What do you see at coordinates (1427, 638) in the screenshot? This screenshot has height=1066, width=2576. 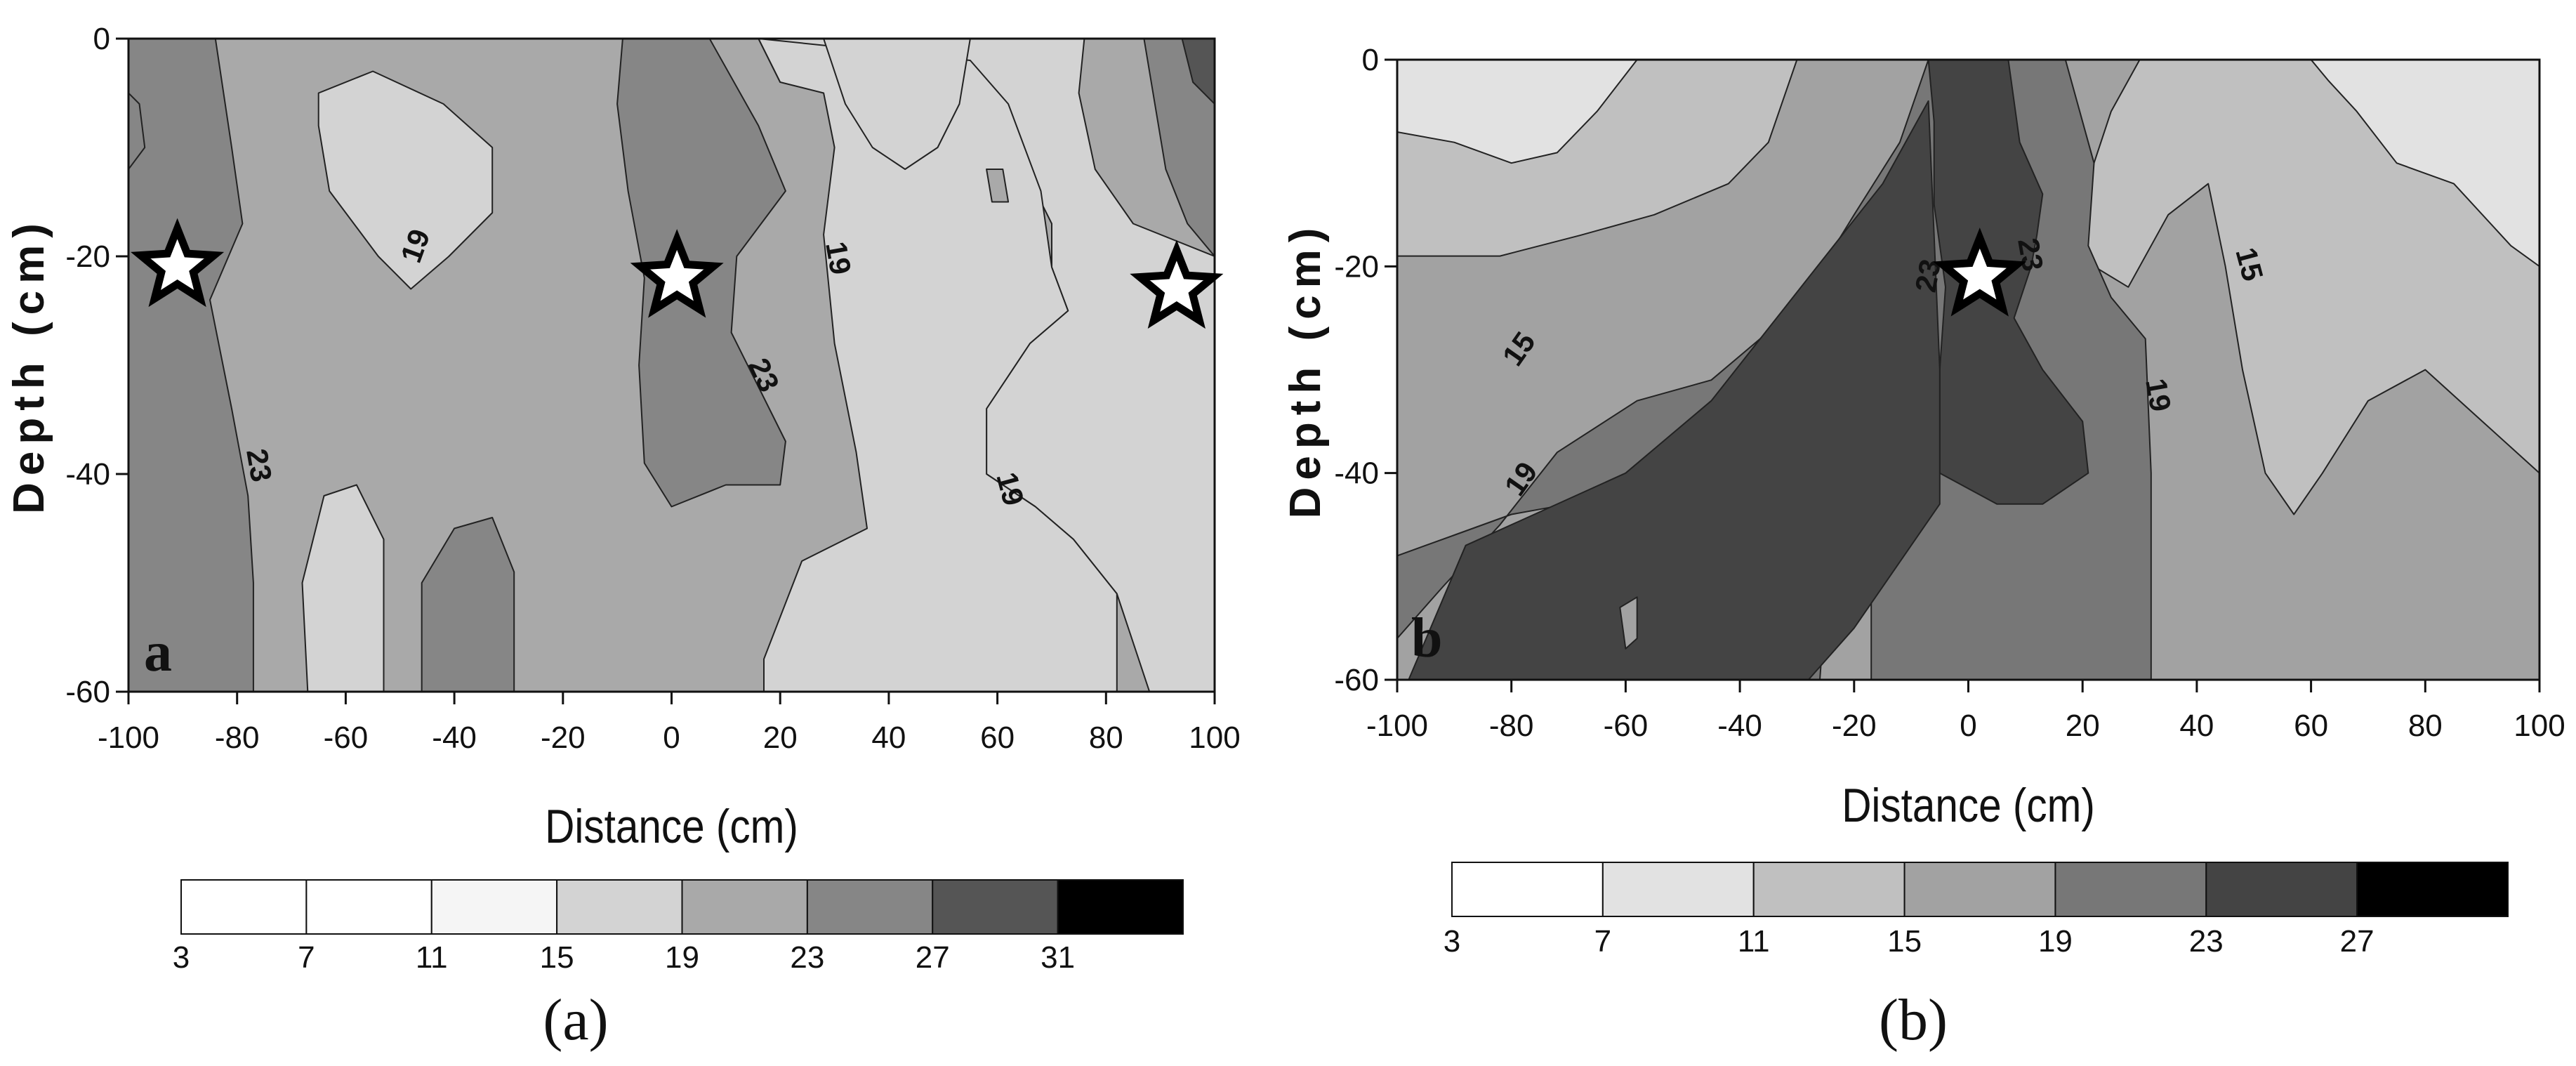 I see `panel-letter: b` at bounding box center [1427, 638].